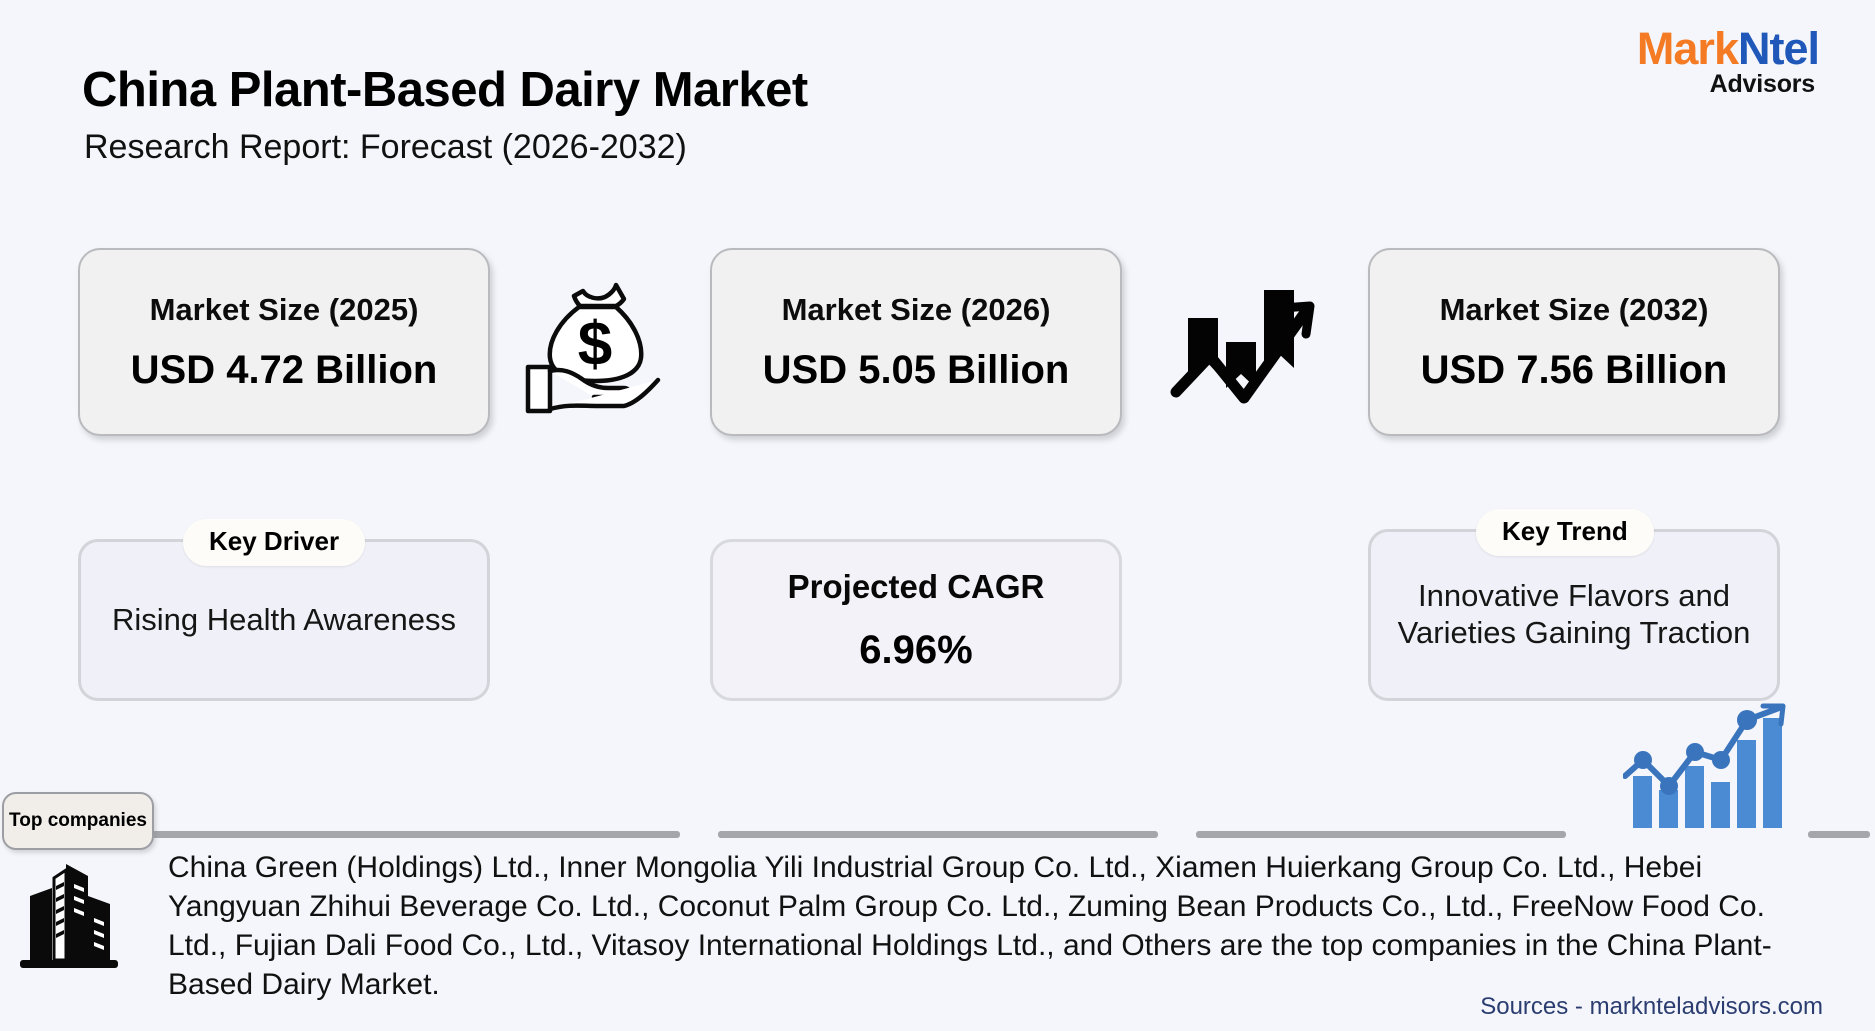 Image resolution: width=1875 pixels, height=1031 pixels. I want to click on market-size-card-2026: Market Size (2026) USD 5.05 Billion, so click(916, 342).